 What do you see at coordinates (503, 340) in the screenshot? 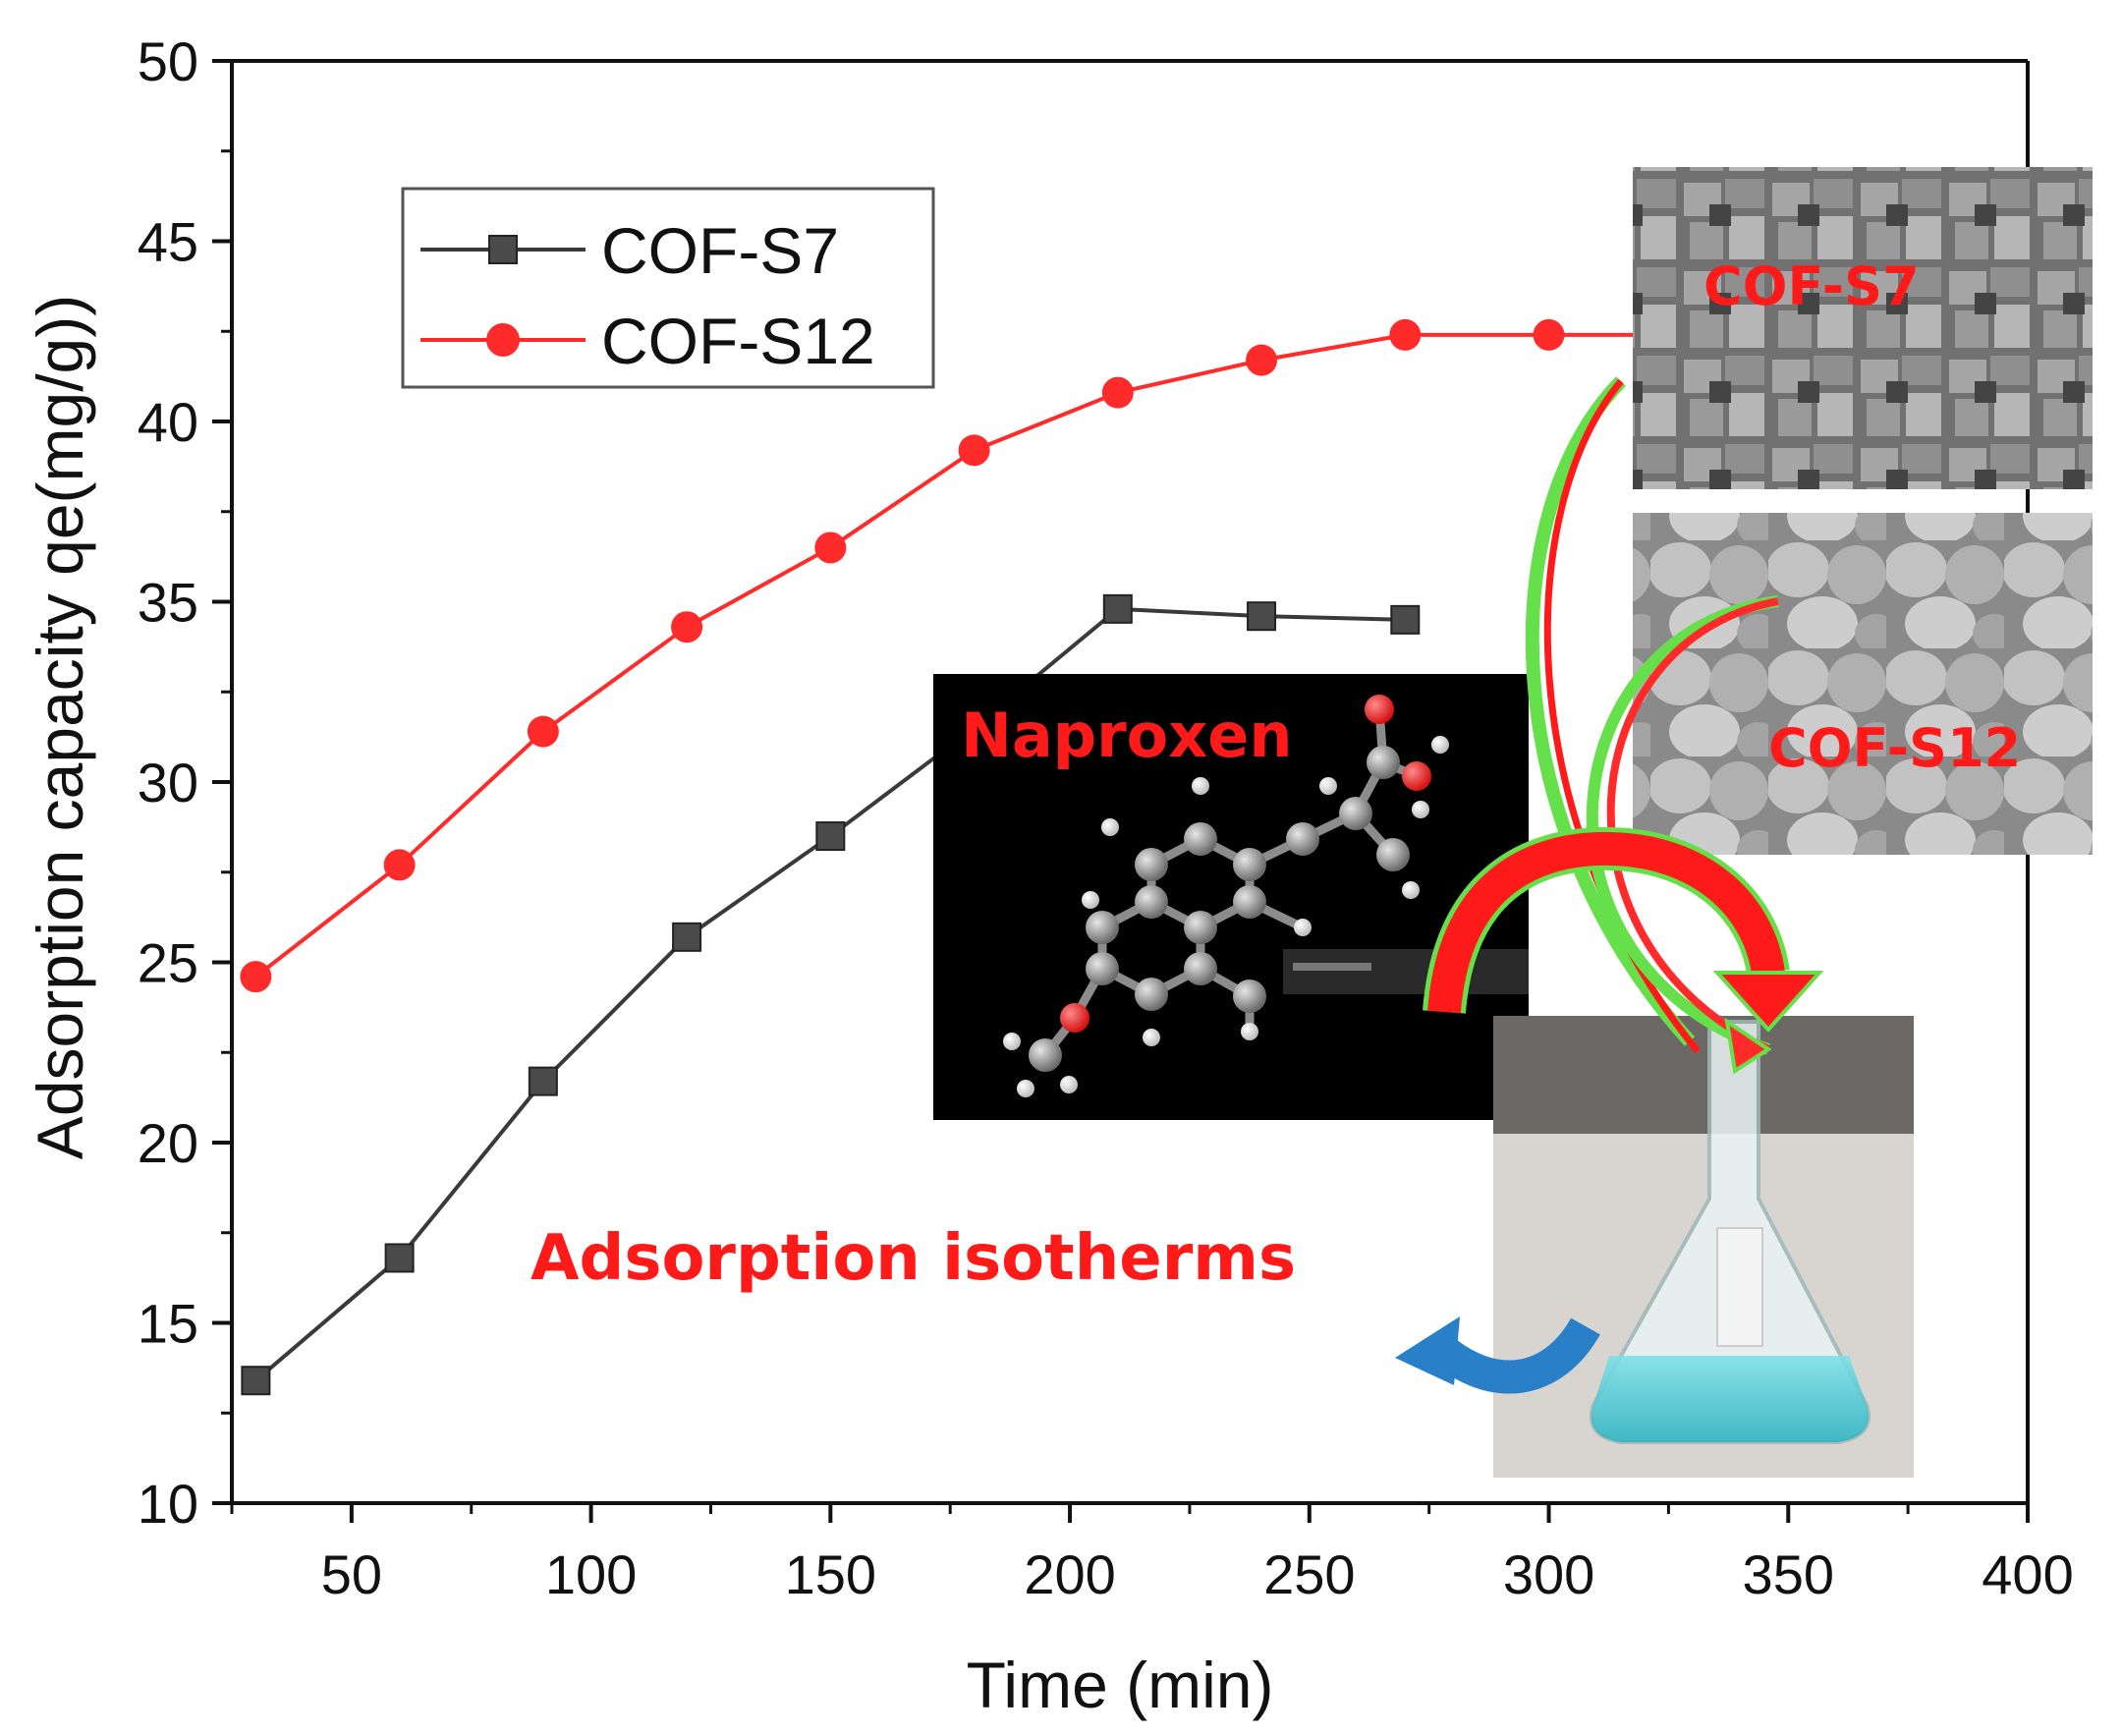
I see `legend-marker-cof-s12` at bounding box center [503, 340].